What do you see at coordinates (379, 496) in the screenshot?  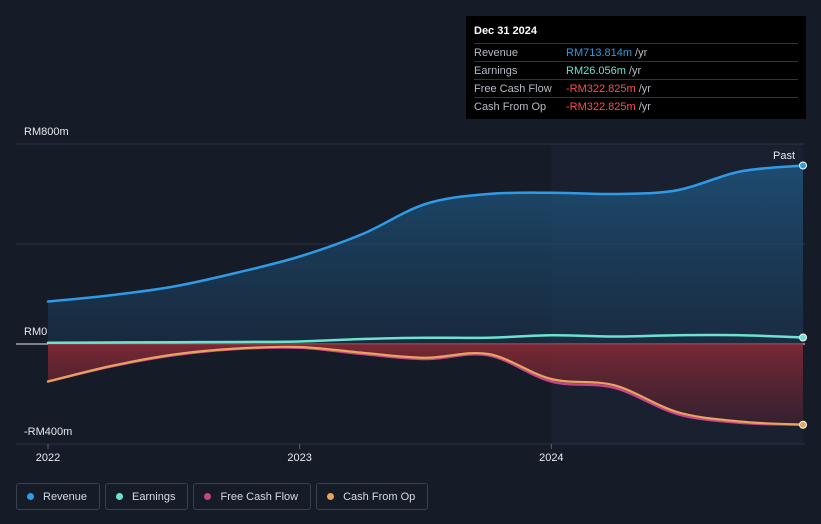 I see `legend-label: Cash From Op` at bounding box center [379, 496].